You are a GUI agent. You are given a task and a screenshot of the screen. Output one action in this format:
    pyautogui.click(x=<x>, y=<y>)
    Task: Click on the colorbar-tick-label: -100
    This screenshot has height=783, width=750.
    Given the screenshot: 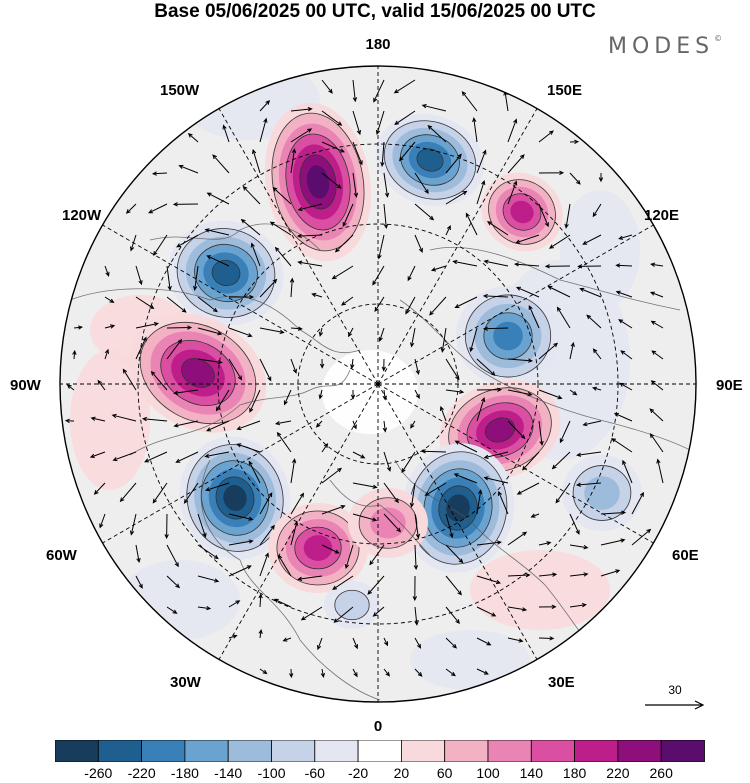 What is the action you would take?
    pyautogui.click(x=271, y=773)
    